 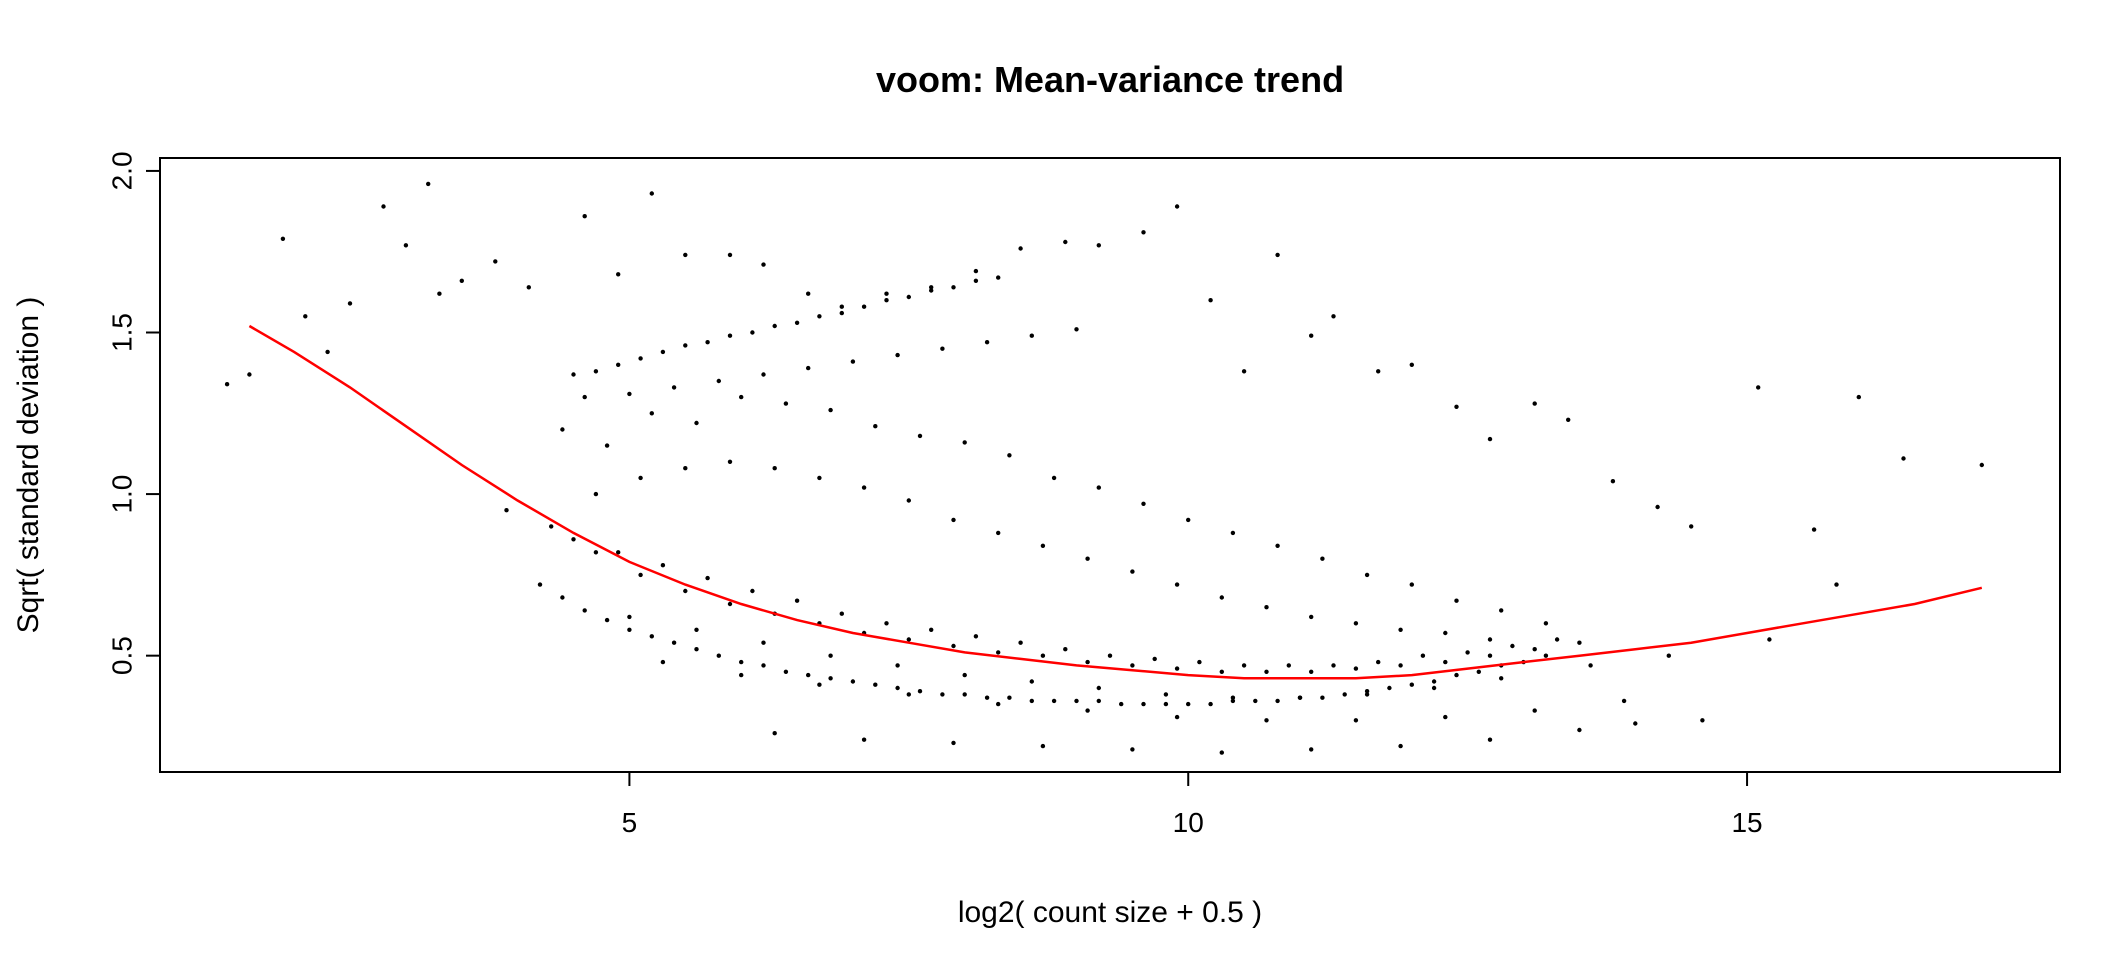 What do you see at coordinates (630, 822) in the screenshot?
I see `x-tick-label: 5` at bounding box center [630, 822].